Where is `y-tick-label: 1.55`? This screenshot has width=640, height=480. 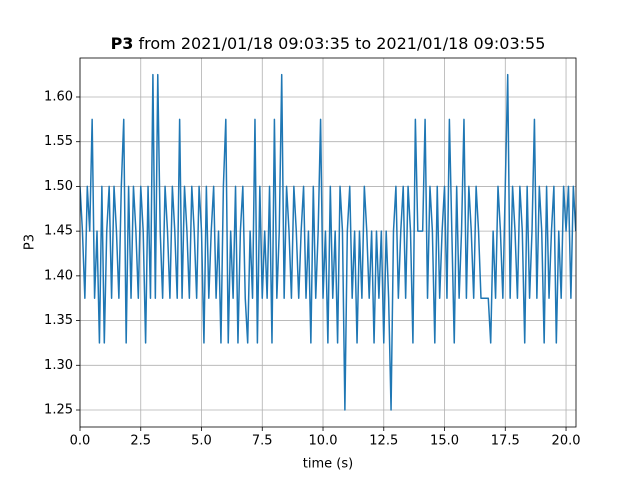
y-tick-label: 1.55 is located at coordinates (58, 141).